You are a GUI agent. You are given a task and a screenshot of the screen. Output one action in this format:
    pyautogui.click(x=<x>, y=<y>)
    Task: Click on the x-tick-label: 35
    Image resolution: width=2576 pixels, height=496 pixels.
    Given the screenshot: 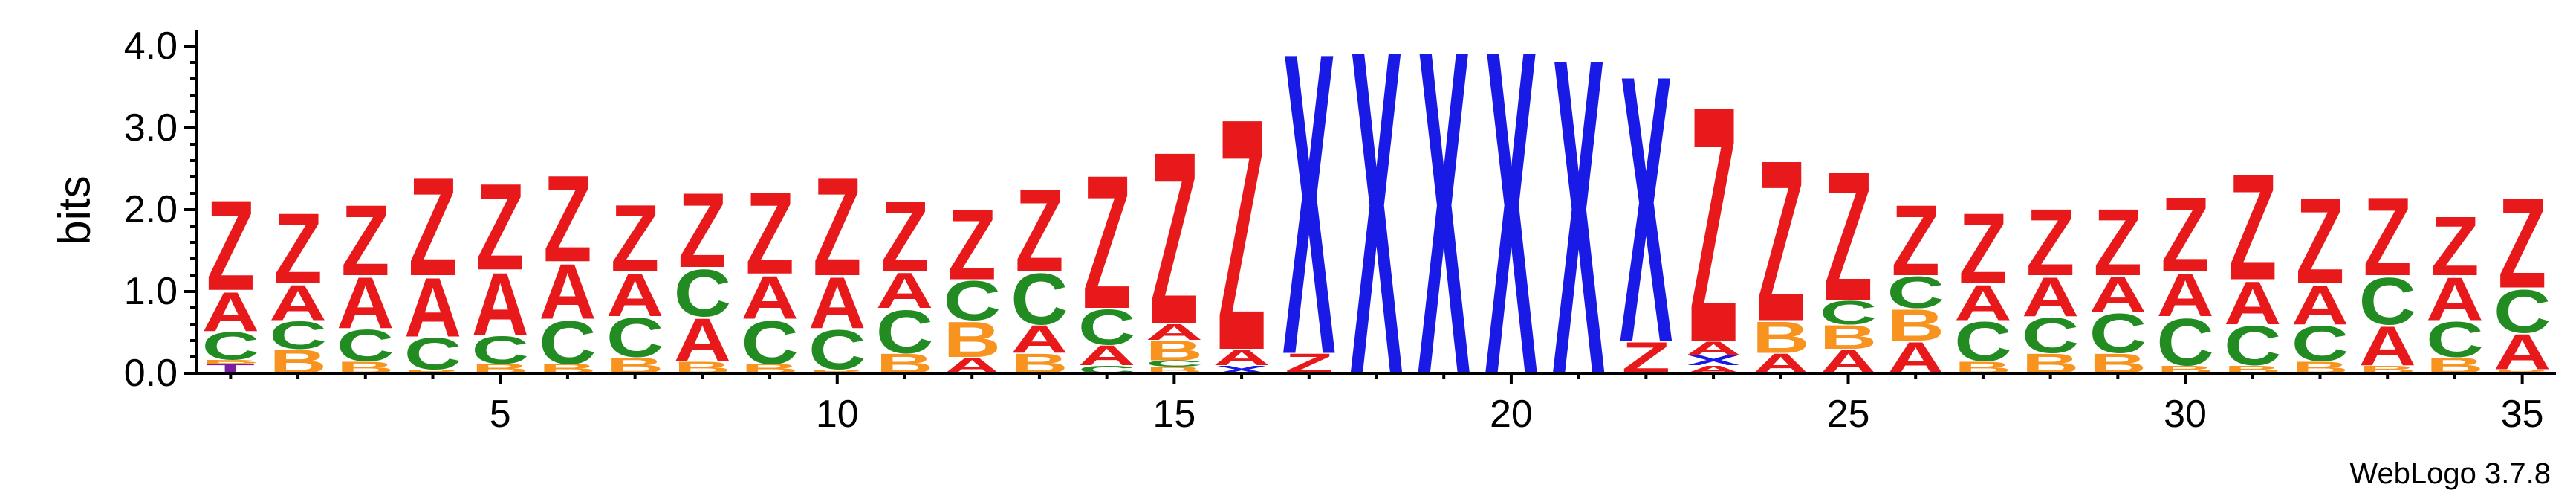 What is the action you would take?
    pyautogui.click(x=2522, y=414)
    